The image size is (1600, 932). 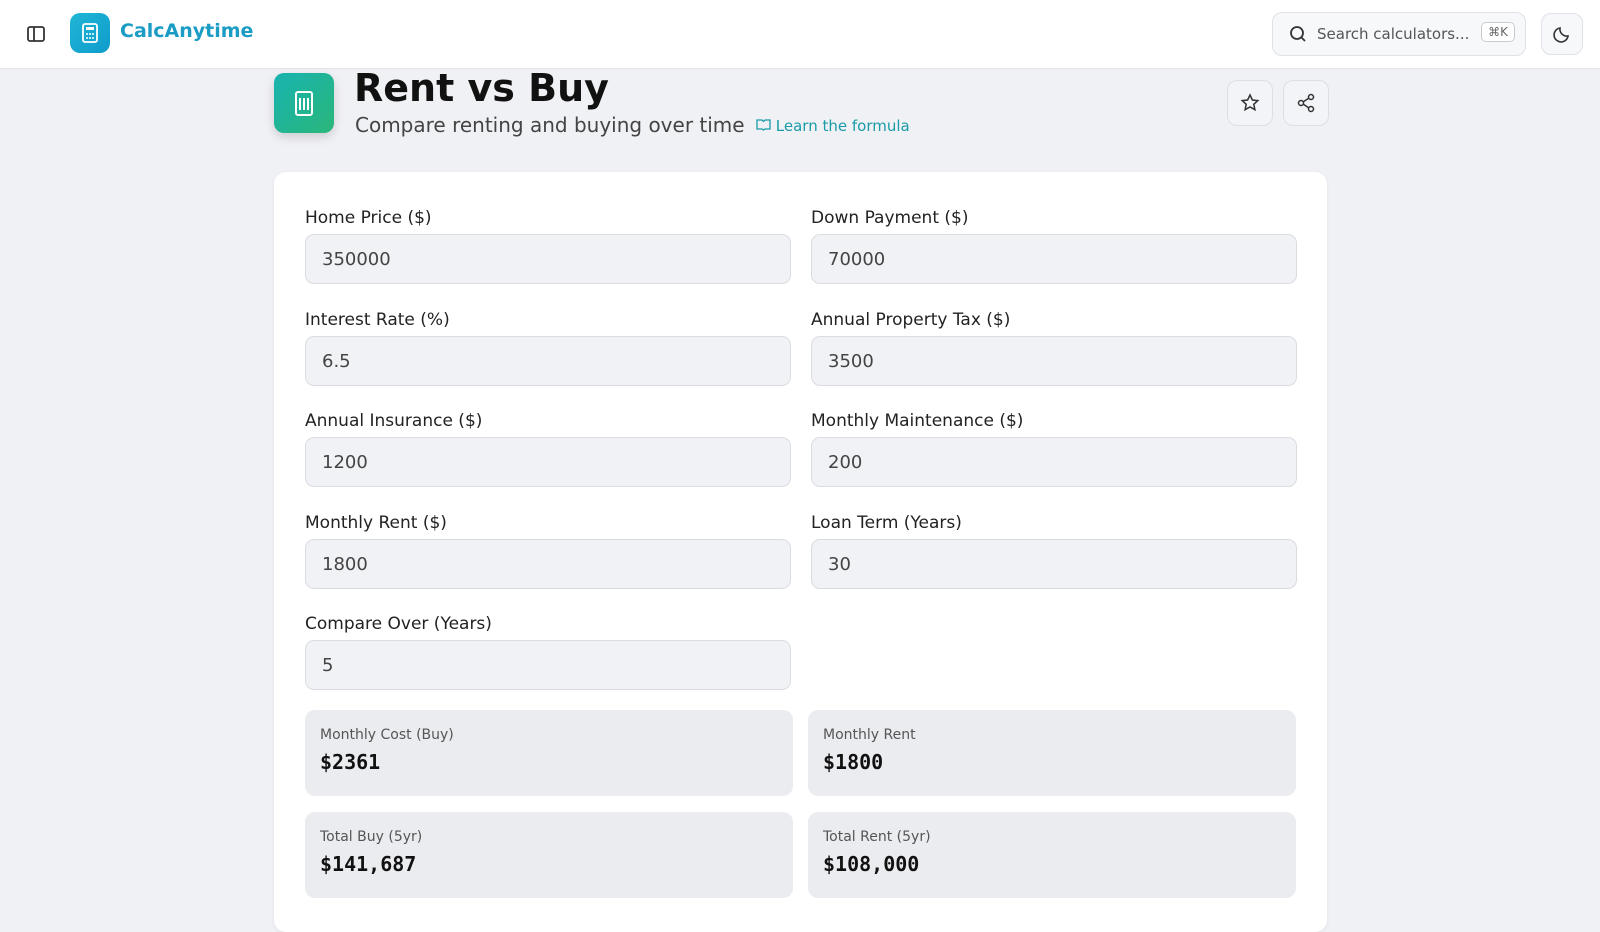 I want to click on logo-icon, so click(x=90, y=33).